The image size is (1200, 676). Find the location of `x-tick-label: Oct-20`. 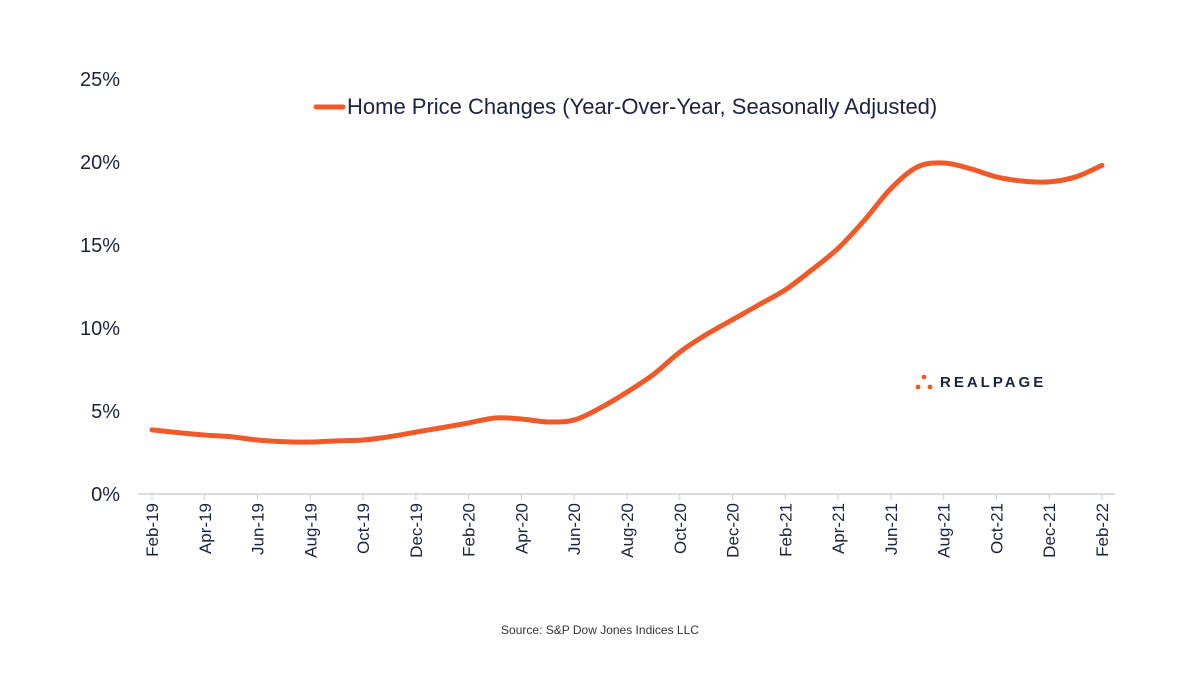

x-tick-label: Oct-20 is located at coordinates (680, 528).